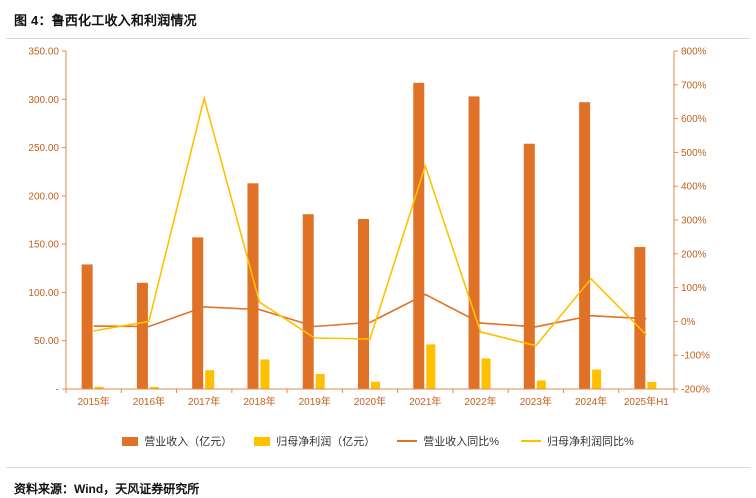 This screenshot has width=756, height=498. Describe the element at coordinates (57, 390) in the screenshot. I see `left-tick-label: -` at that location.